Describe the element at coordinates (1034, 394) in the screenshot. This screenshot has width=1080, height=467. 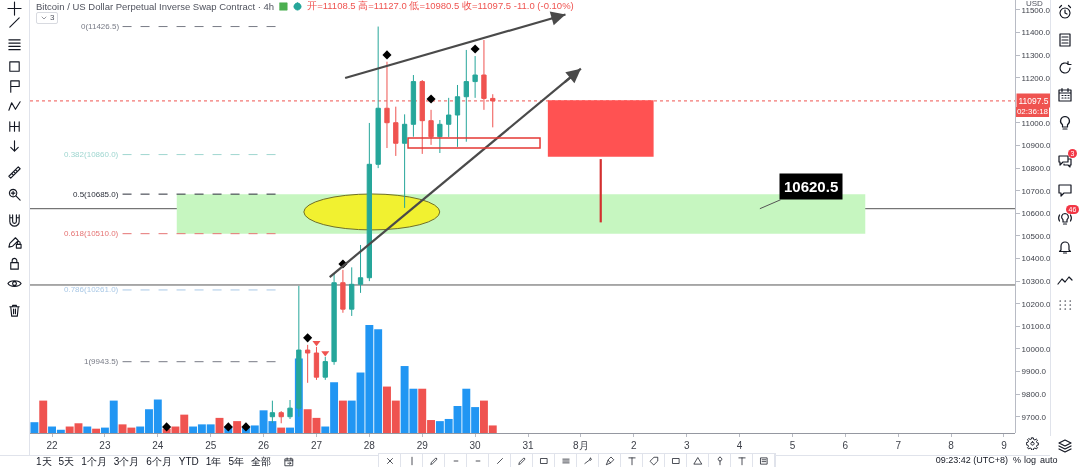
I see `y-tick-label: 9800.0` at that location.